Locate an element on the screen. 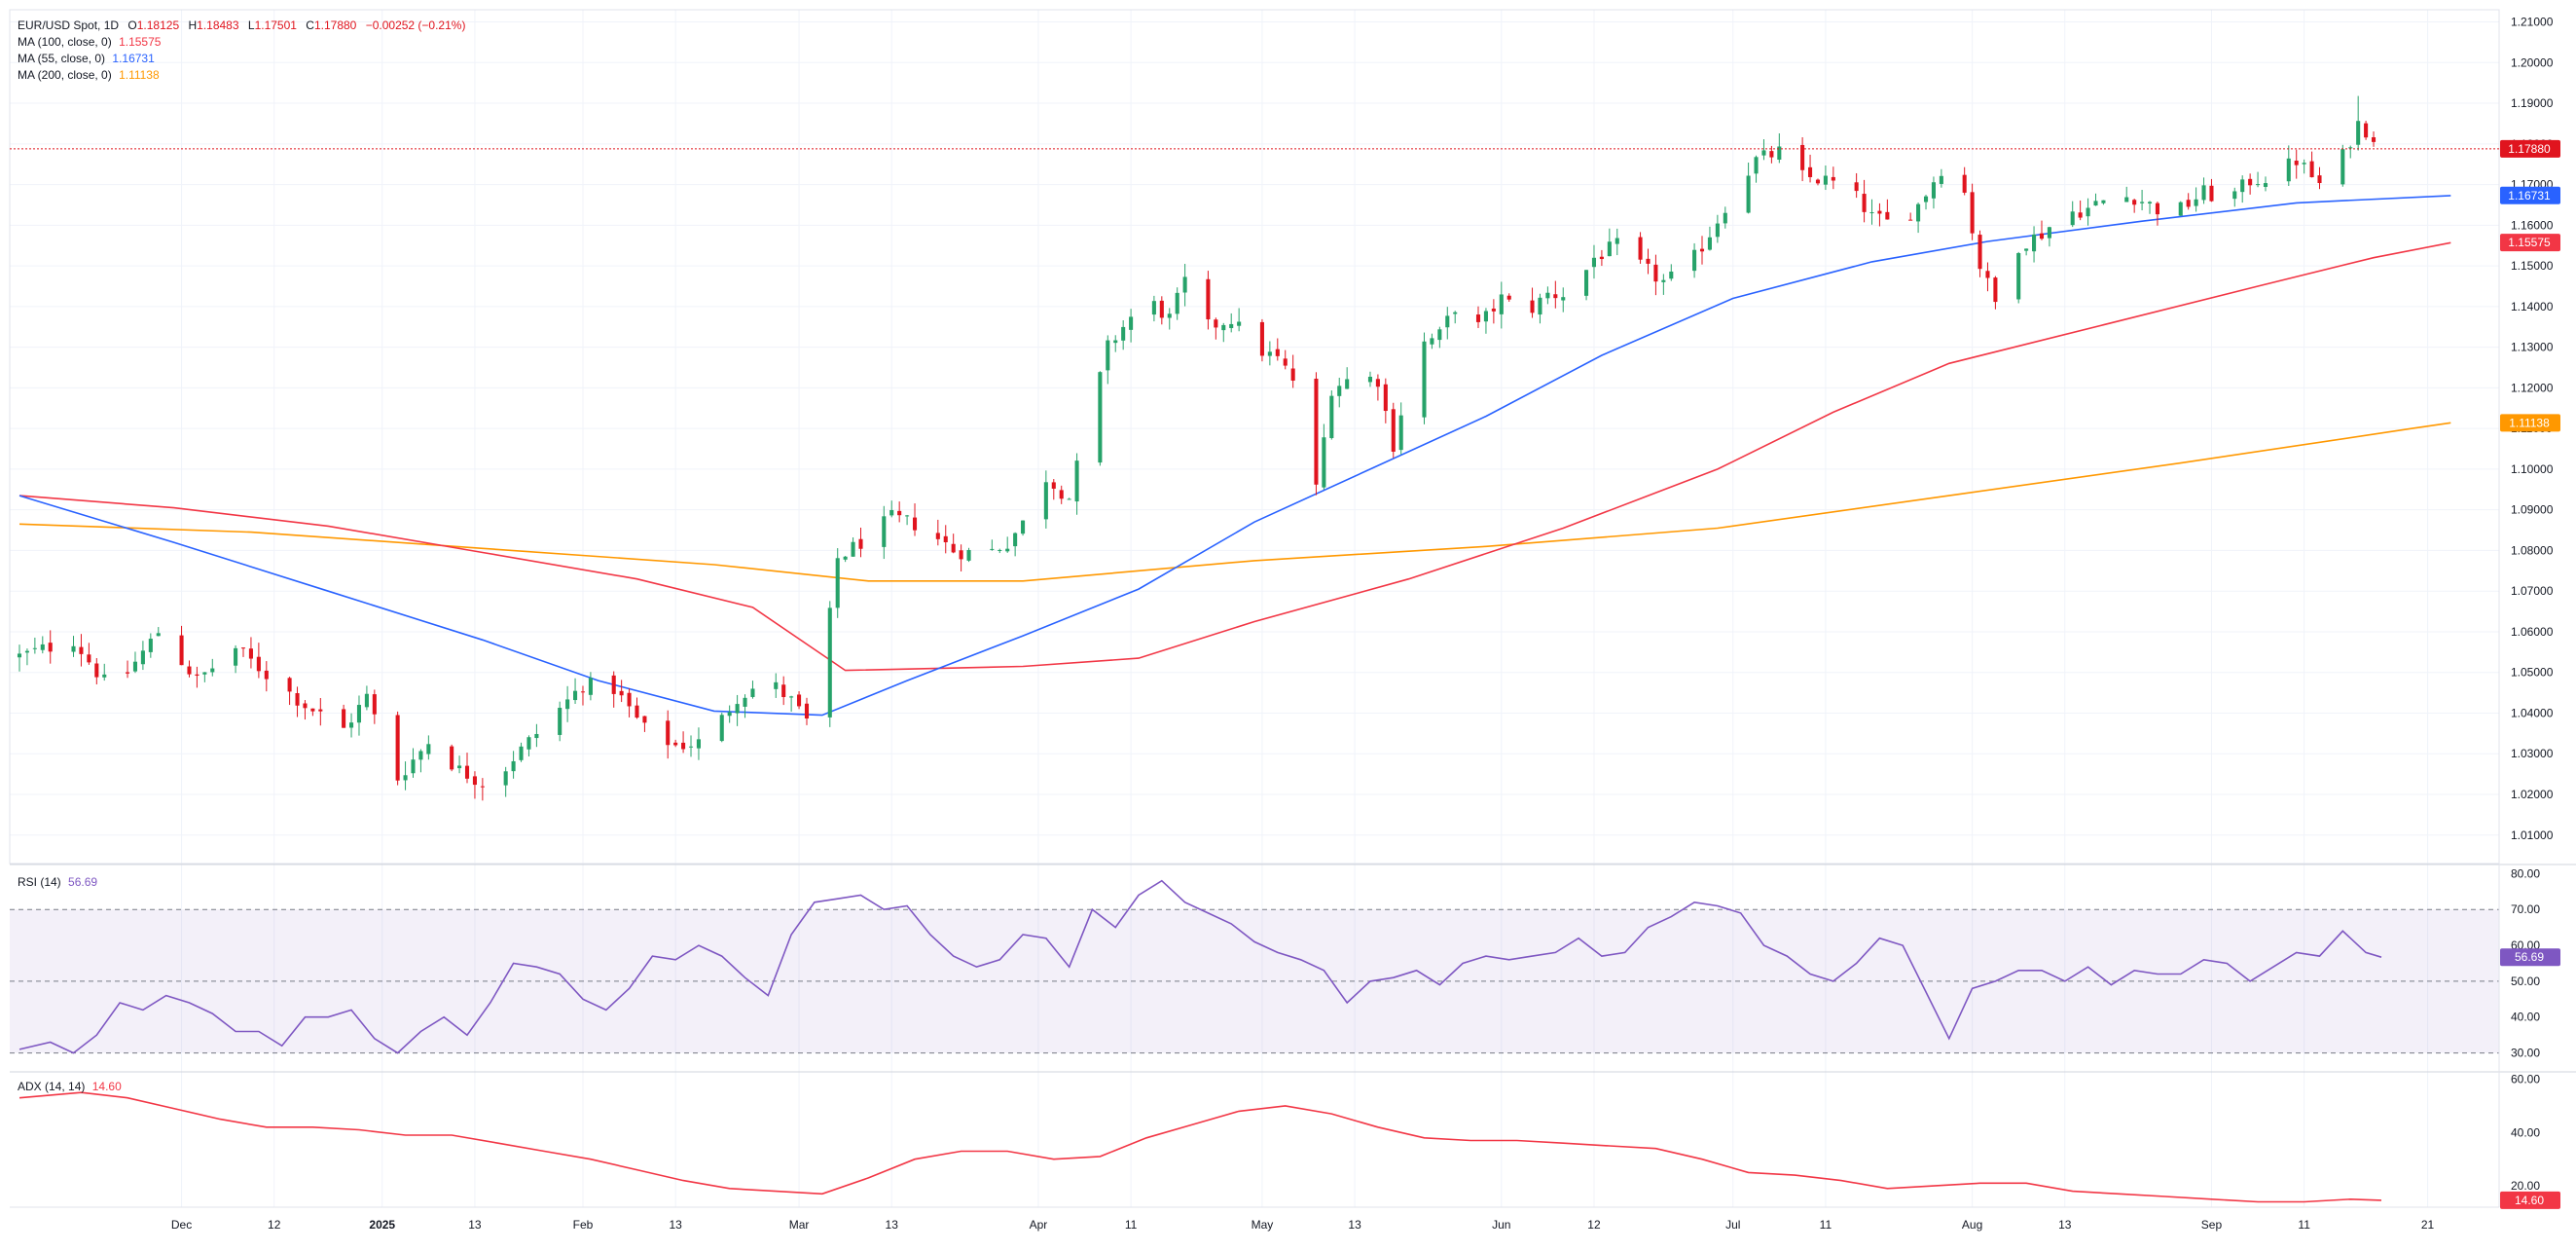 This screenshot has width=2576, height=1251. ma200-legend: MA (200, close, 0) 1.11138 is located at coordinates (89, 75).